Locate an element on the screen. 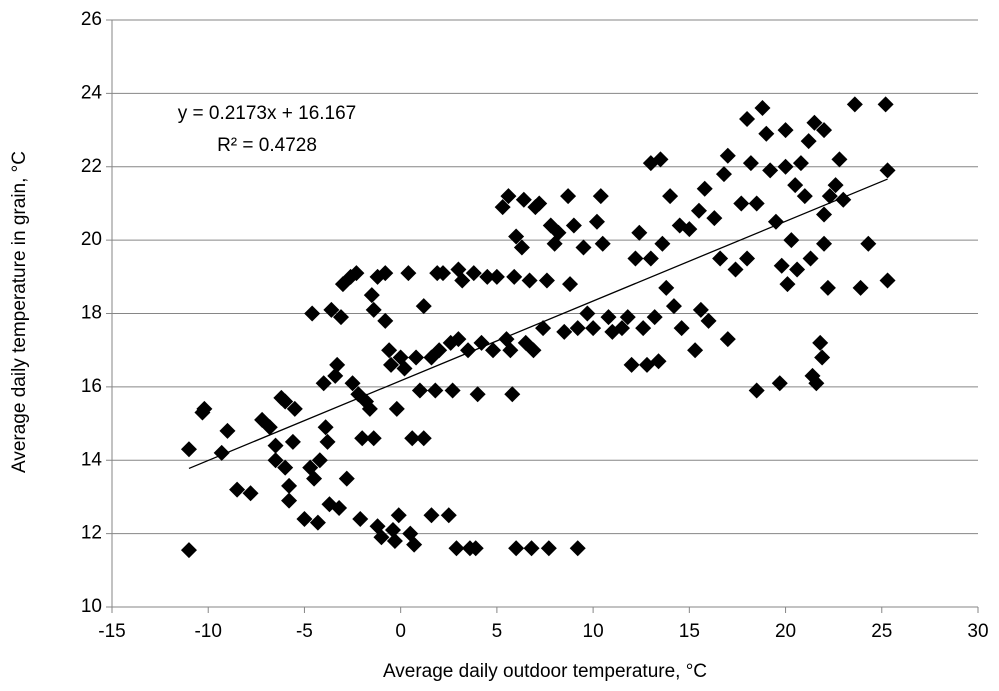 The image size is (999, 691). x-tick-label: 15 is located at coordinates (689, 631).